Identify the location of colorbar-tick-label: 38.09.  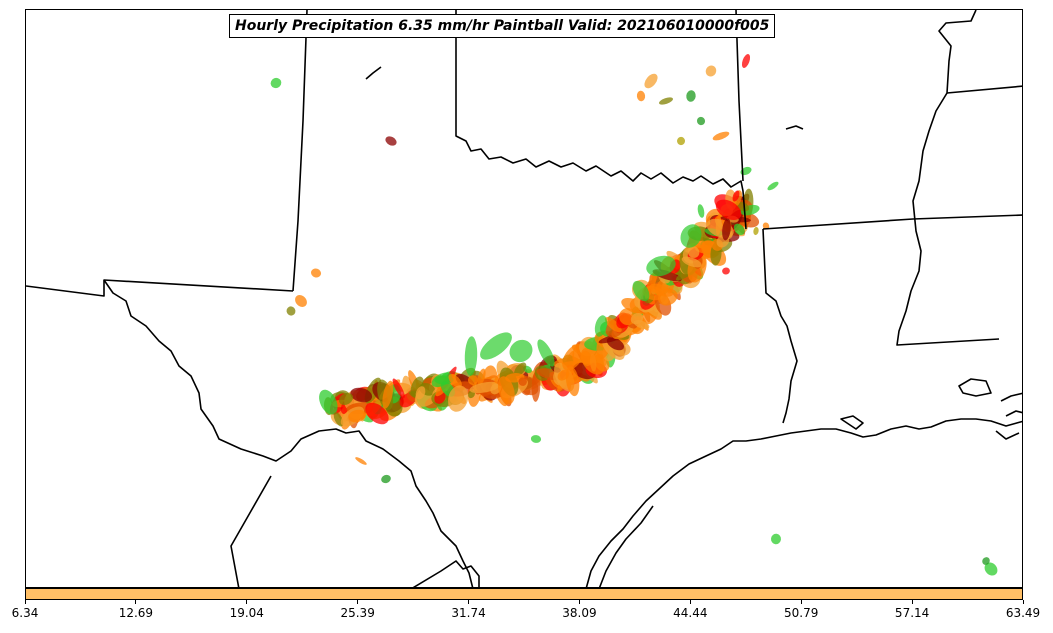
(579, 613).